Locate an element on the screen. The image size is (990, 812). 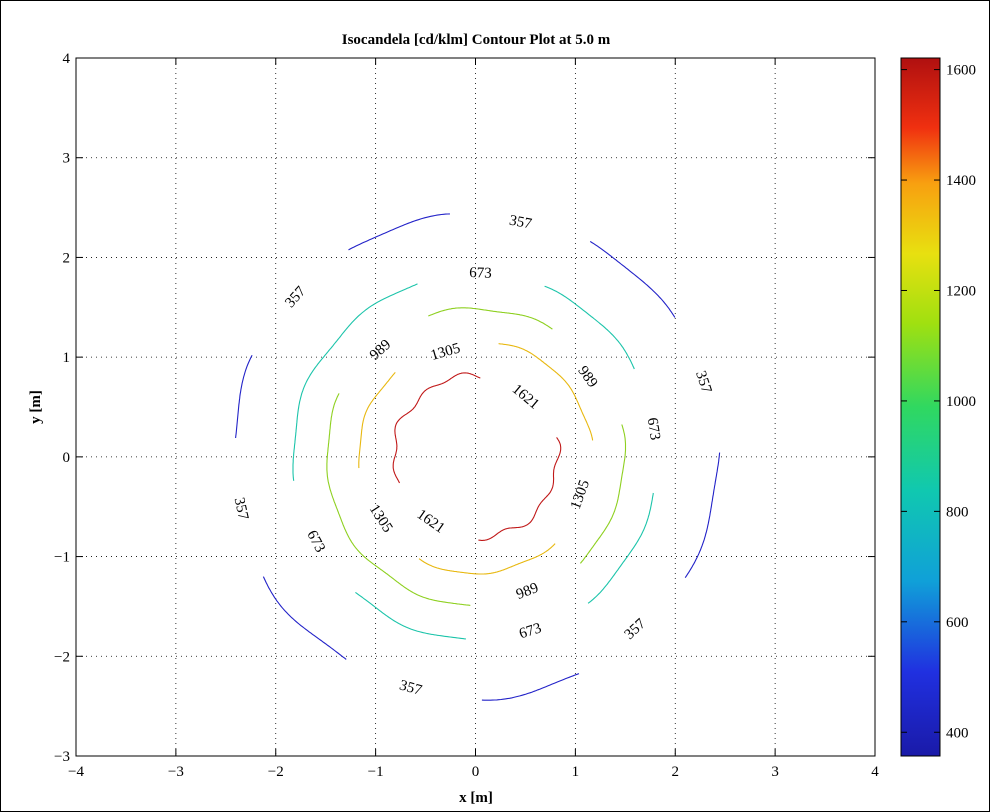
x-tick-label: −1 is located at coordinates (376, 772).